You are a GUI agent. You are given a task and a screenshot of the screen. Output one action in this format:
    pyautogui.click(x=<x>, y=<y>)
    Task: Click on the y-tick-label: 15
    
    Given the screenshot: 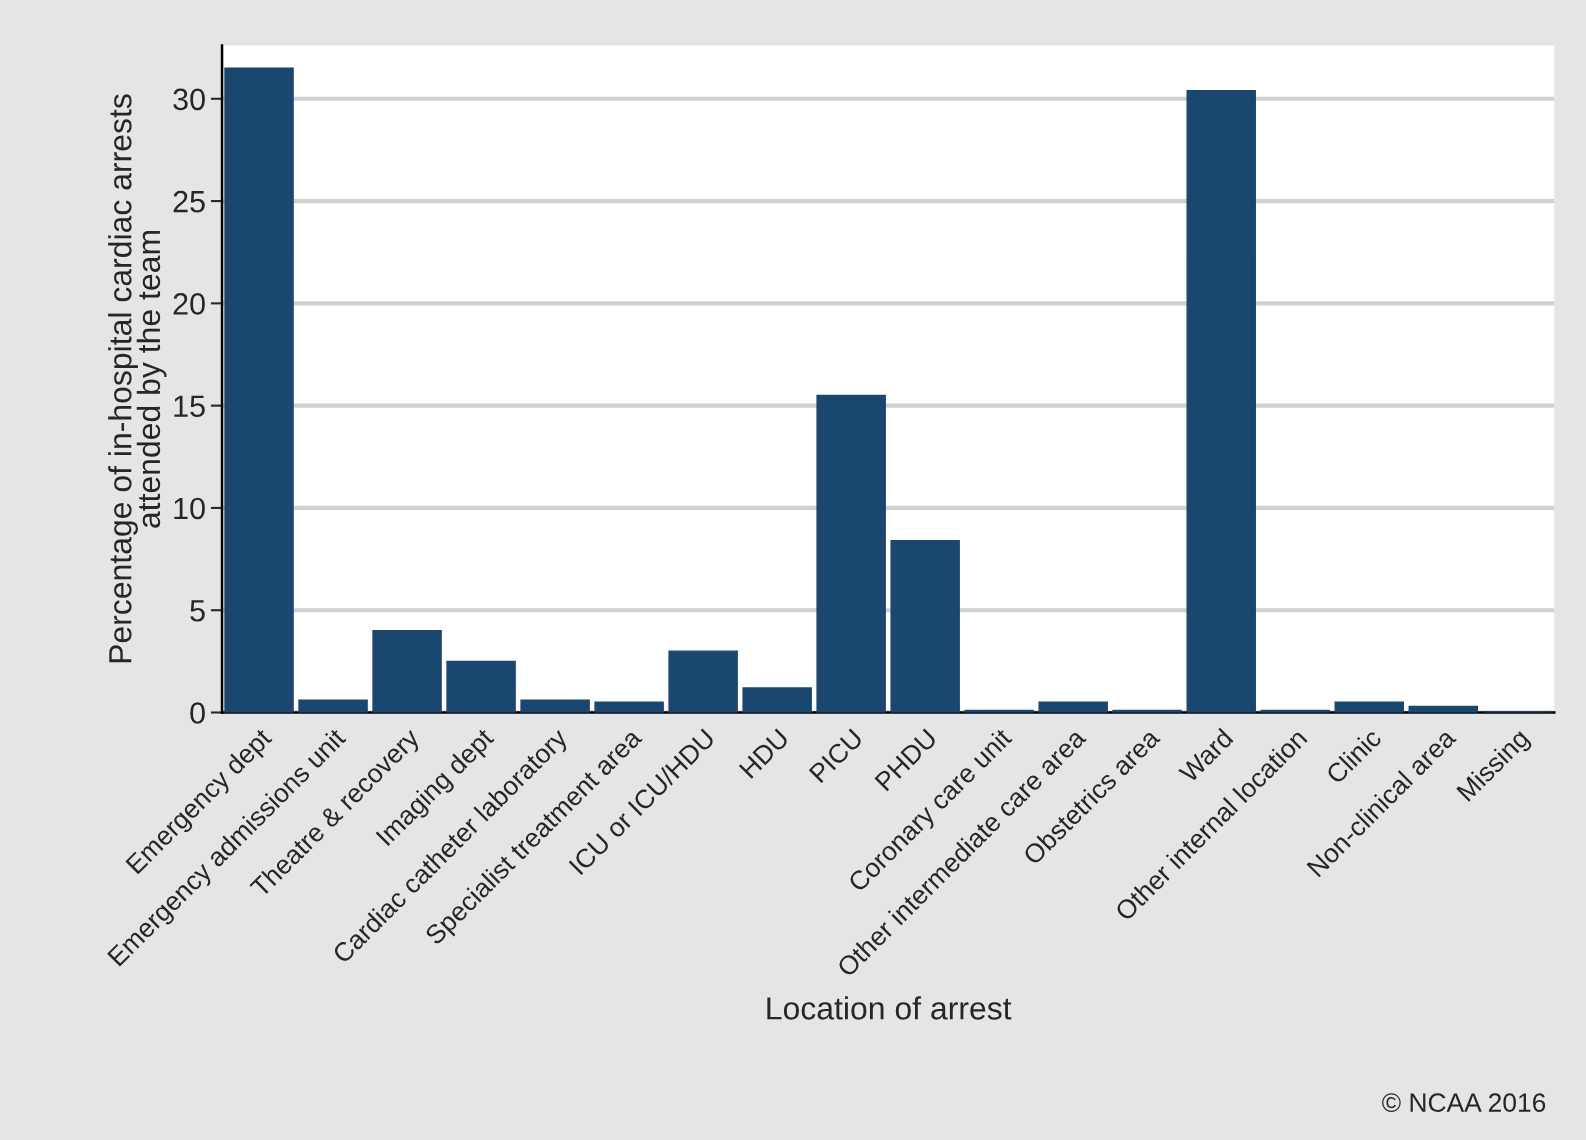 What is the action you would take?
    pyautogui.click(x=189, y=406)
    